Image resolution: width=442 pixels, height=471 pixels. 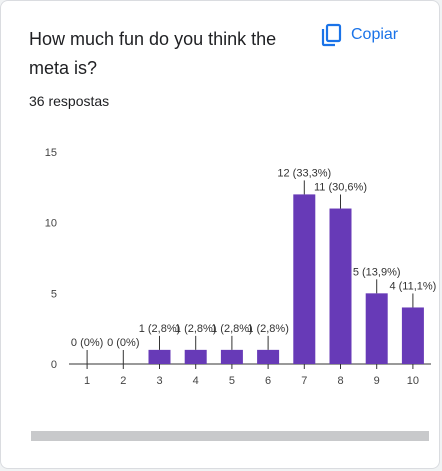 I want to click on x-tick-label: 5, so click(x=232, y=381).